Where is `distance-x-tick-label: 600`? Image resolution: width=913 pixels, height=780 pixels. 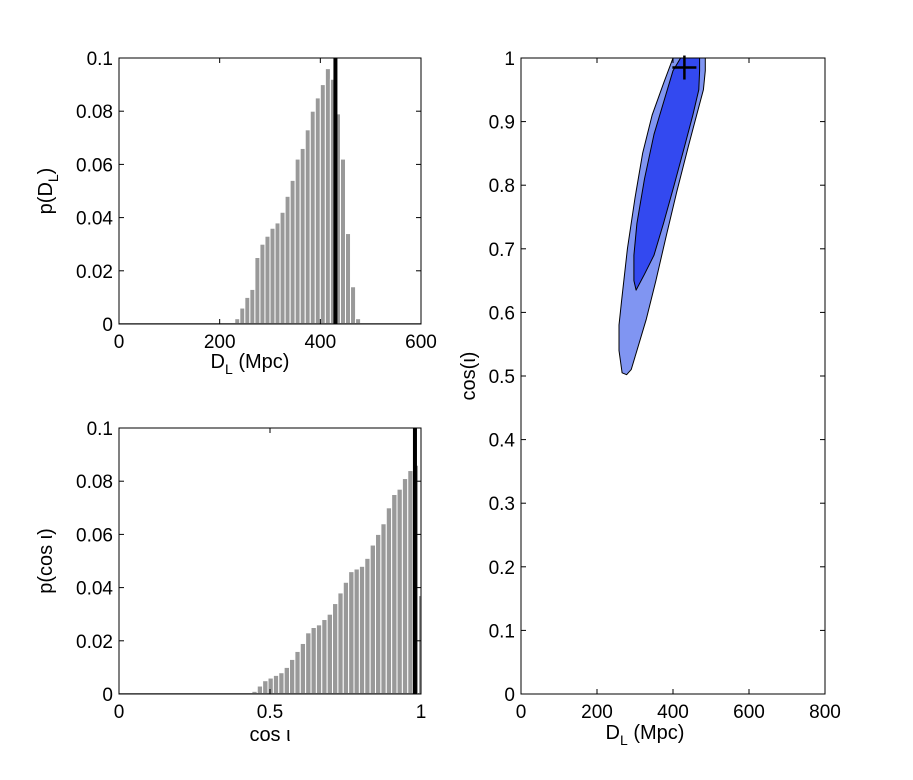
distance-x-tick-label: 600 is located at coordinates (421, 342).